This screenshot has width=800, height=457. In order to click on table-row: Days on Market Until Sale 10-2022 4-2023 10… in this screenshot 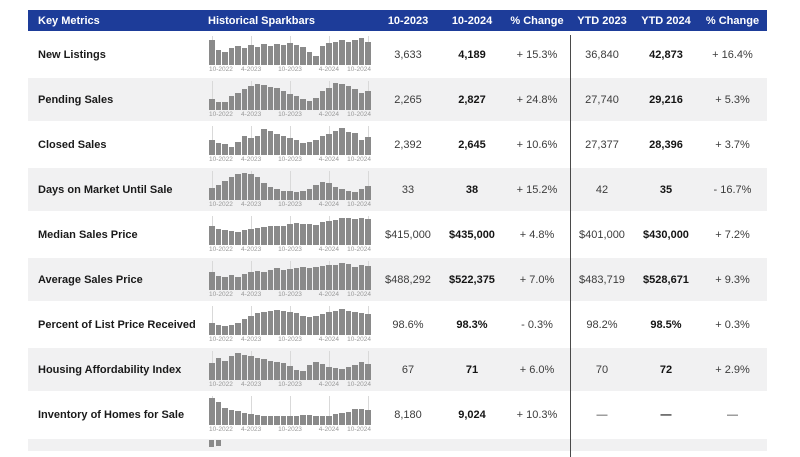, I will do `click(397, 189)`.